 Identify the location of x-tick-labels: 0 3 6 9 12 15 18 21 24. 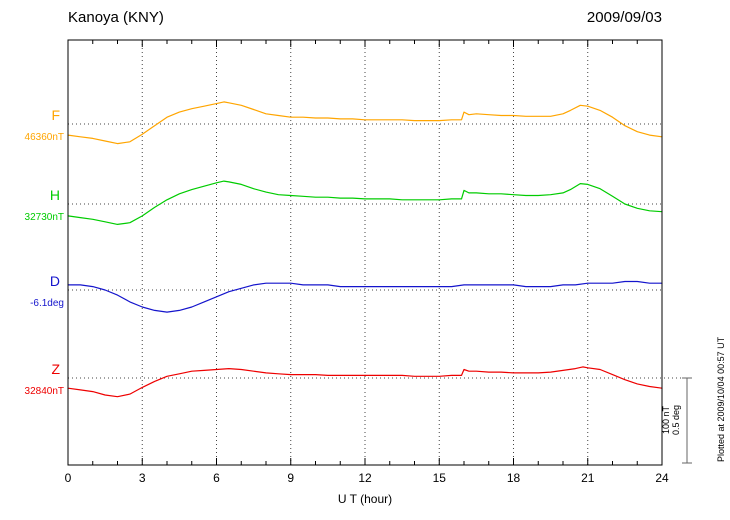
(367, 478).